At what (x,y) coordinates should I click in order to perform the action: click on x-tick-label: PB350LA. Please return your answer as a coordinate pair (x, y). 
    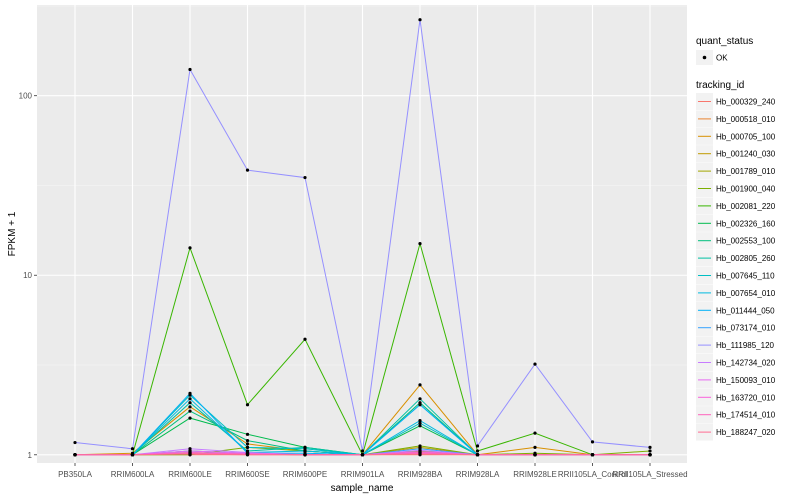
    Looking at the image, I should click on (75, 474).